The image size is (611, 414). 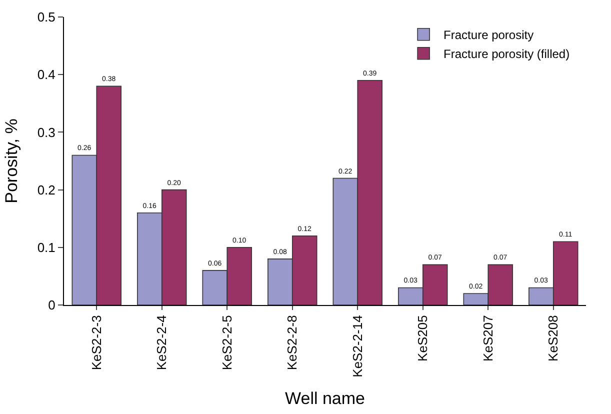 I want to click on x-tick-label: KeS207, so click(x=488, y=338).